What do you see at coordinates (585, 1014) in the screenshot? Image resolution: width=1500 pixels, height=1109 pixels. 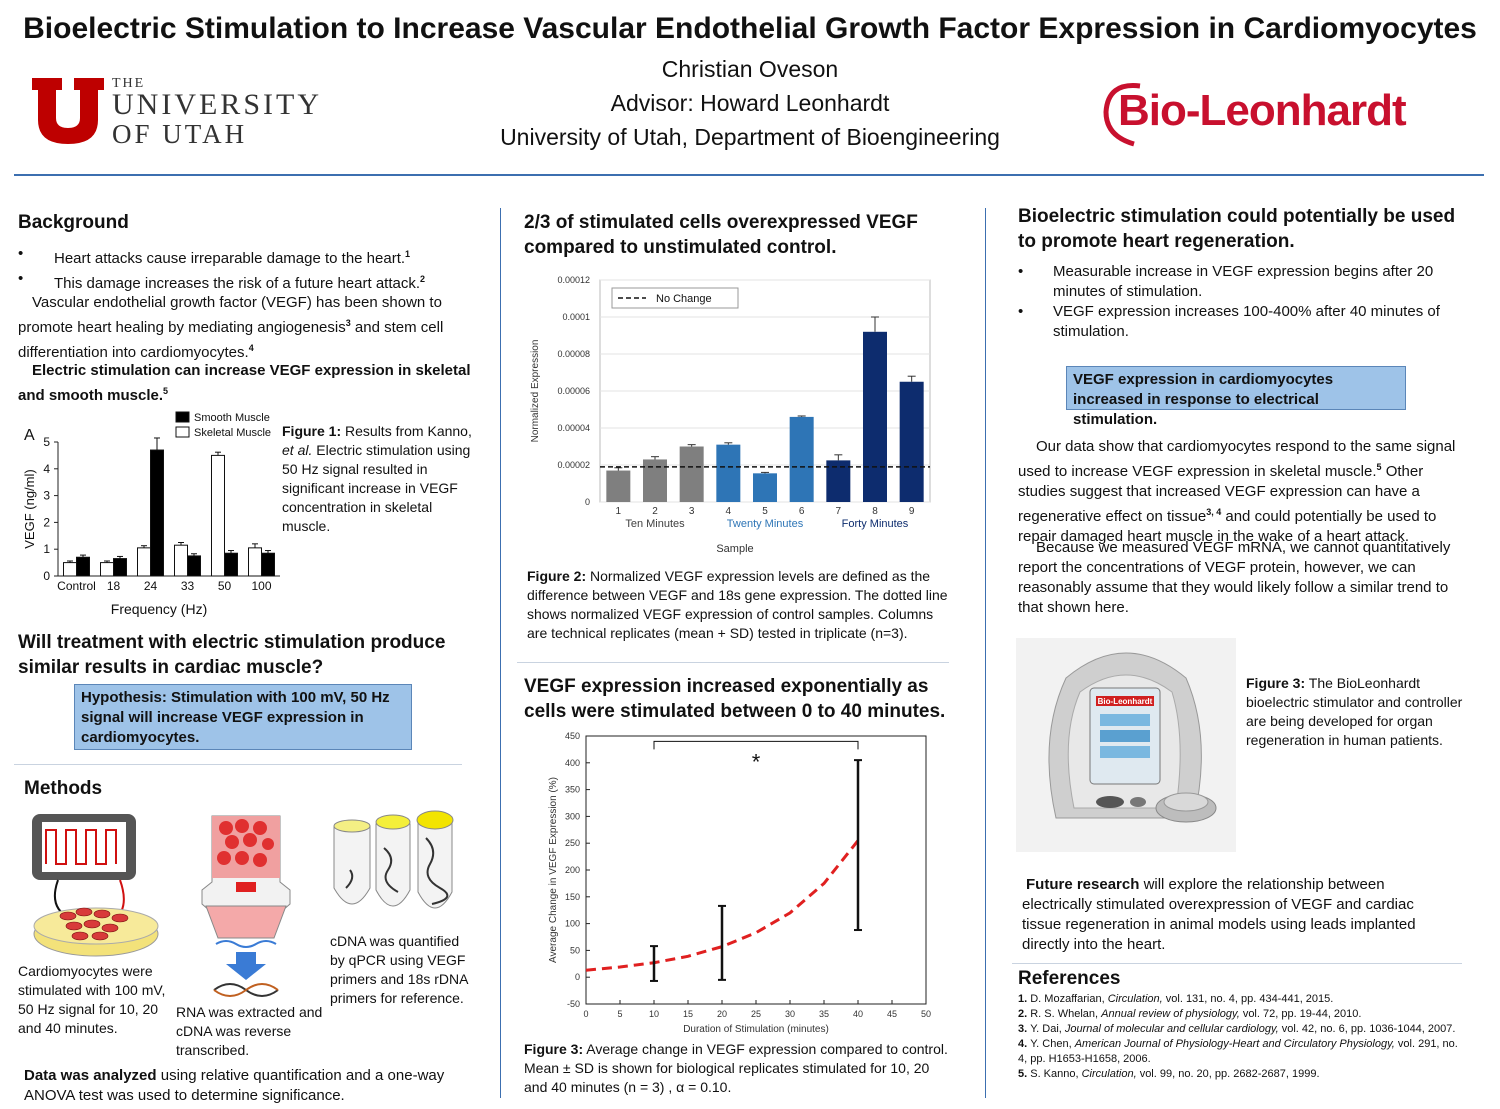 I see `x-tick-label: 0` at bounding box center [585, 1014].